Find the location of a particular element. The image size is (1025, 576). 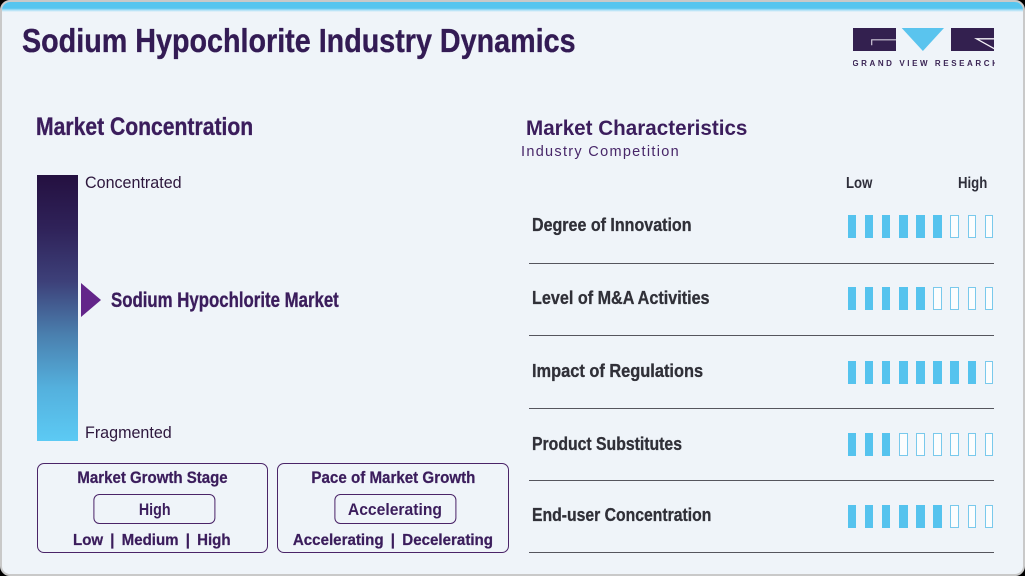

svg-text: GRAND VIEW RESEARCH is located at coordinates (924, 63).